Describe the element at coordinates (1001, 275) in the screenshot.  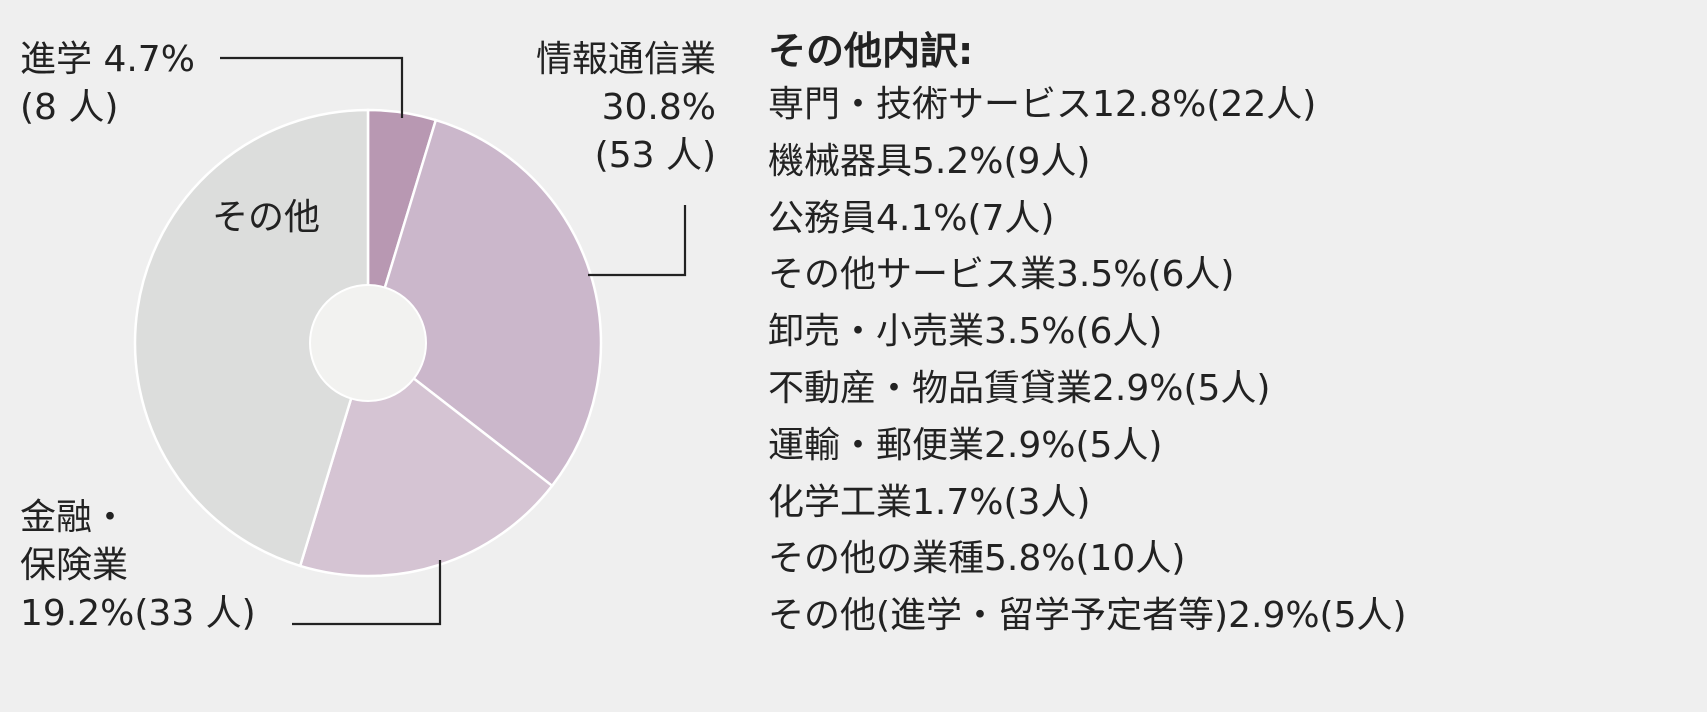
I see `breakdown-item: その他サービス業3.5%(6人)` at that location.